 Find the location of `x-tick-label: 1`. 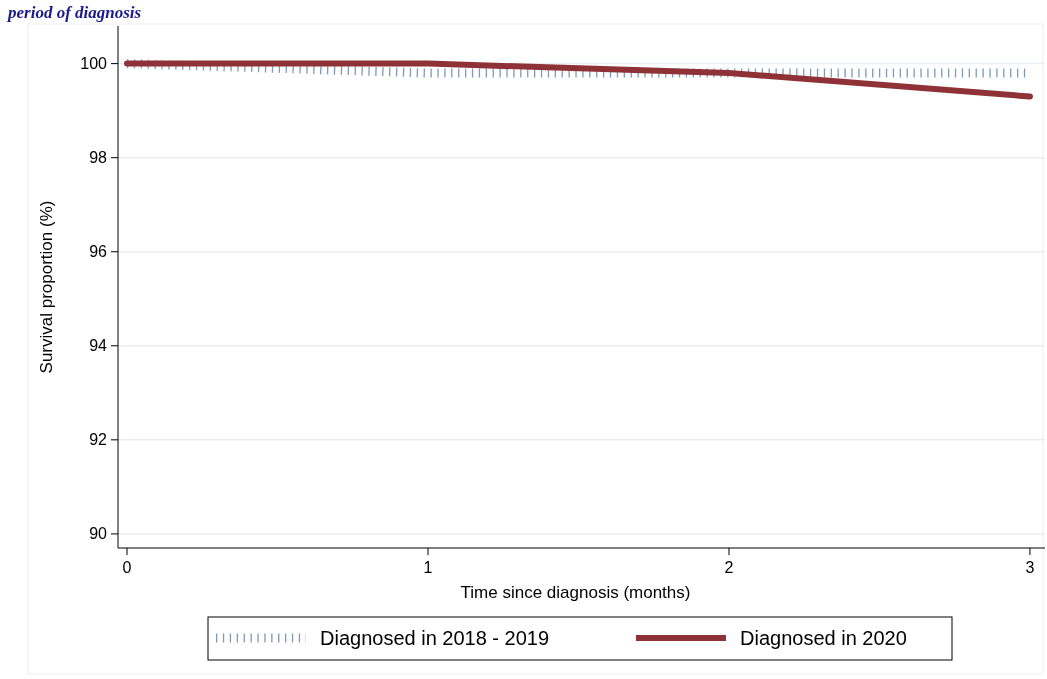

x-tick-label: 1 is located at coordinates (428, 567).